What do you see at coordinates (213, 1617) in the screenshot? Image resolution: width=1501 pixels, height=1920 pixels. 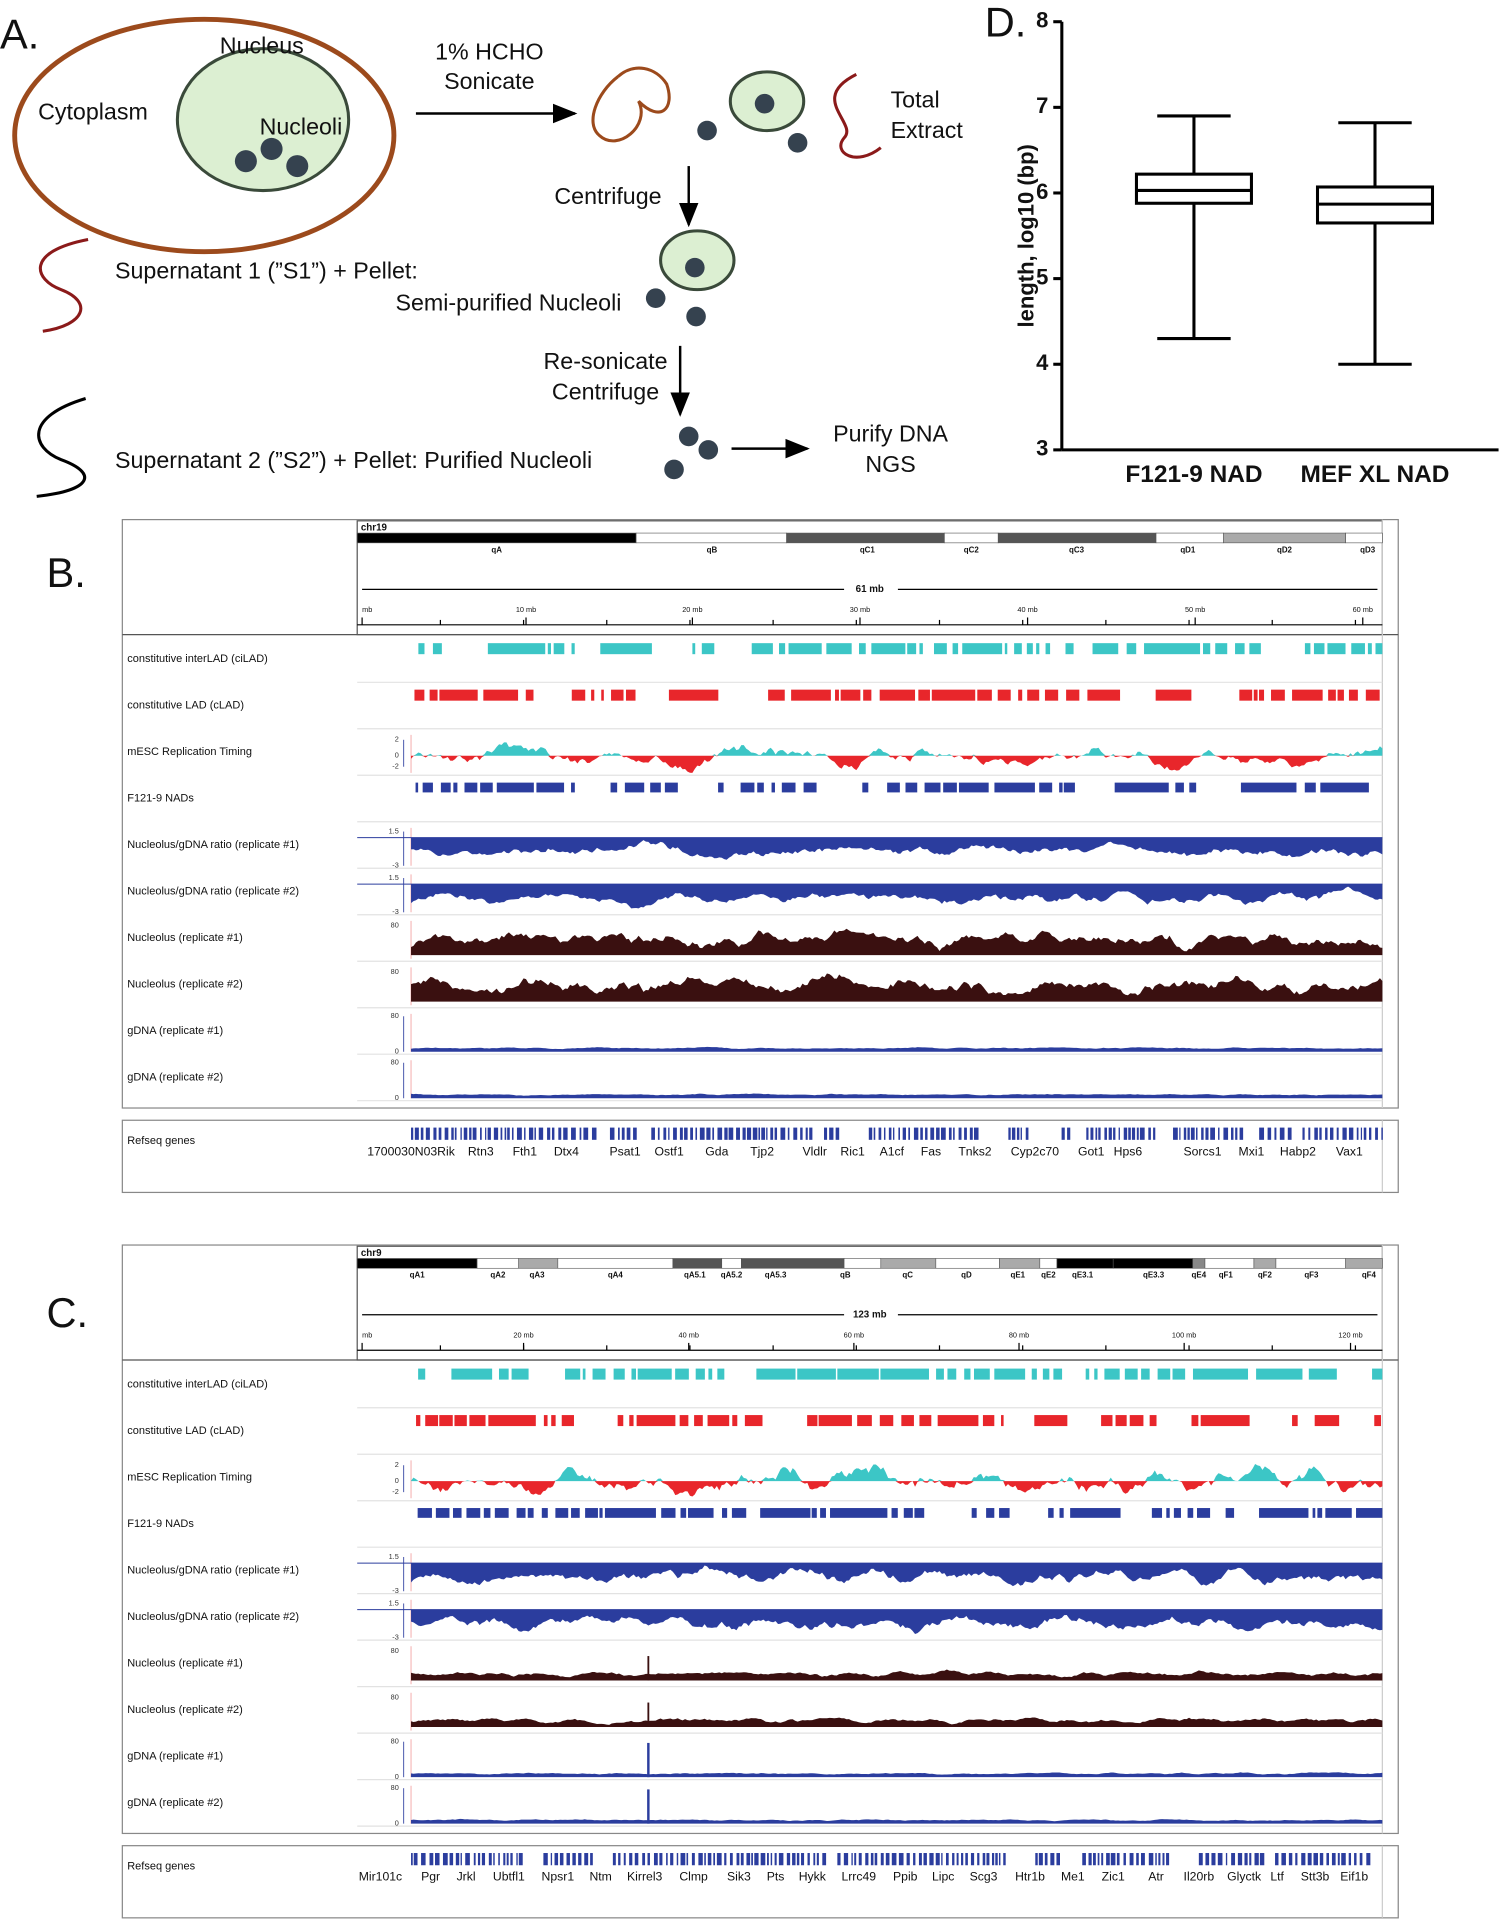 I see `track-label: Nucleolus/gDNA ratio (replicate #2)` at bounding box center [213, 1617].